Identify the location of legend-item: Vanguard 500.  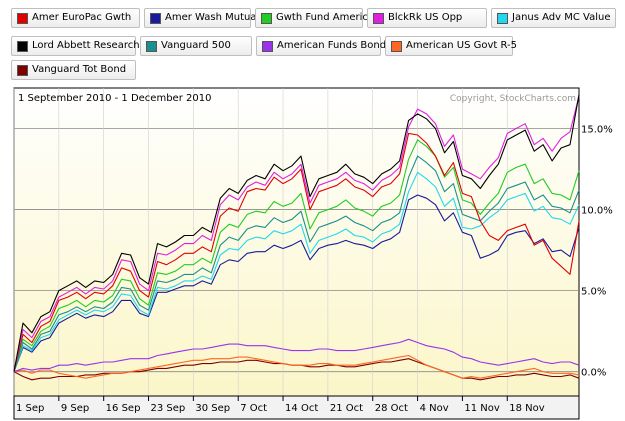
(196, 46).